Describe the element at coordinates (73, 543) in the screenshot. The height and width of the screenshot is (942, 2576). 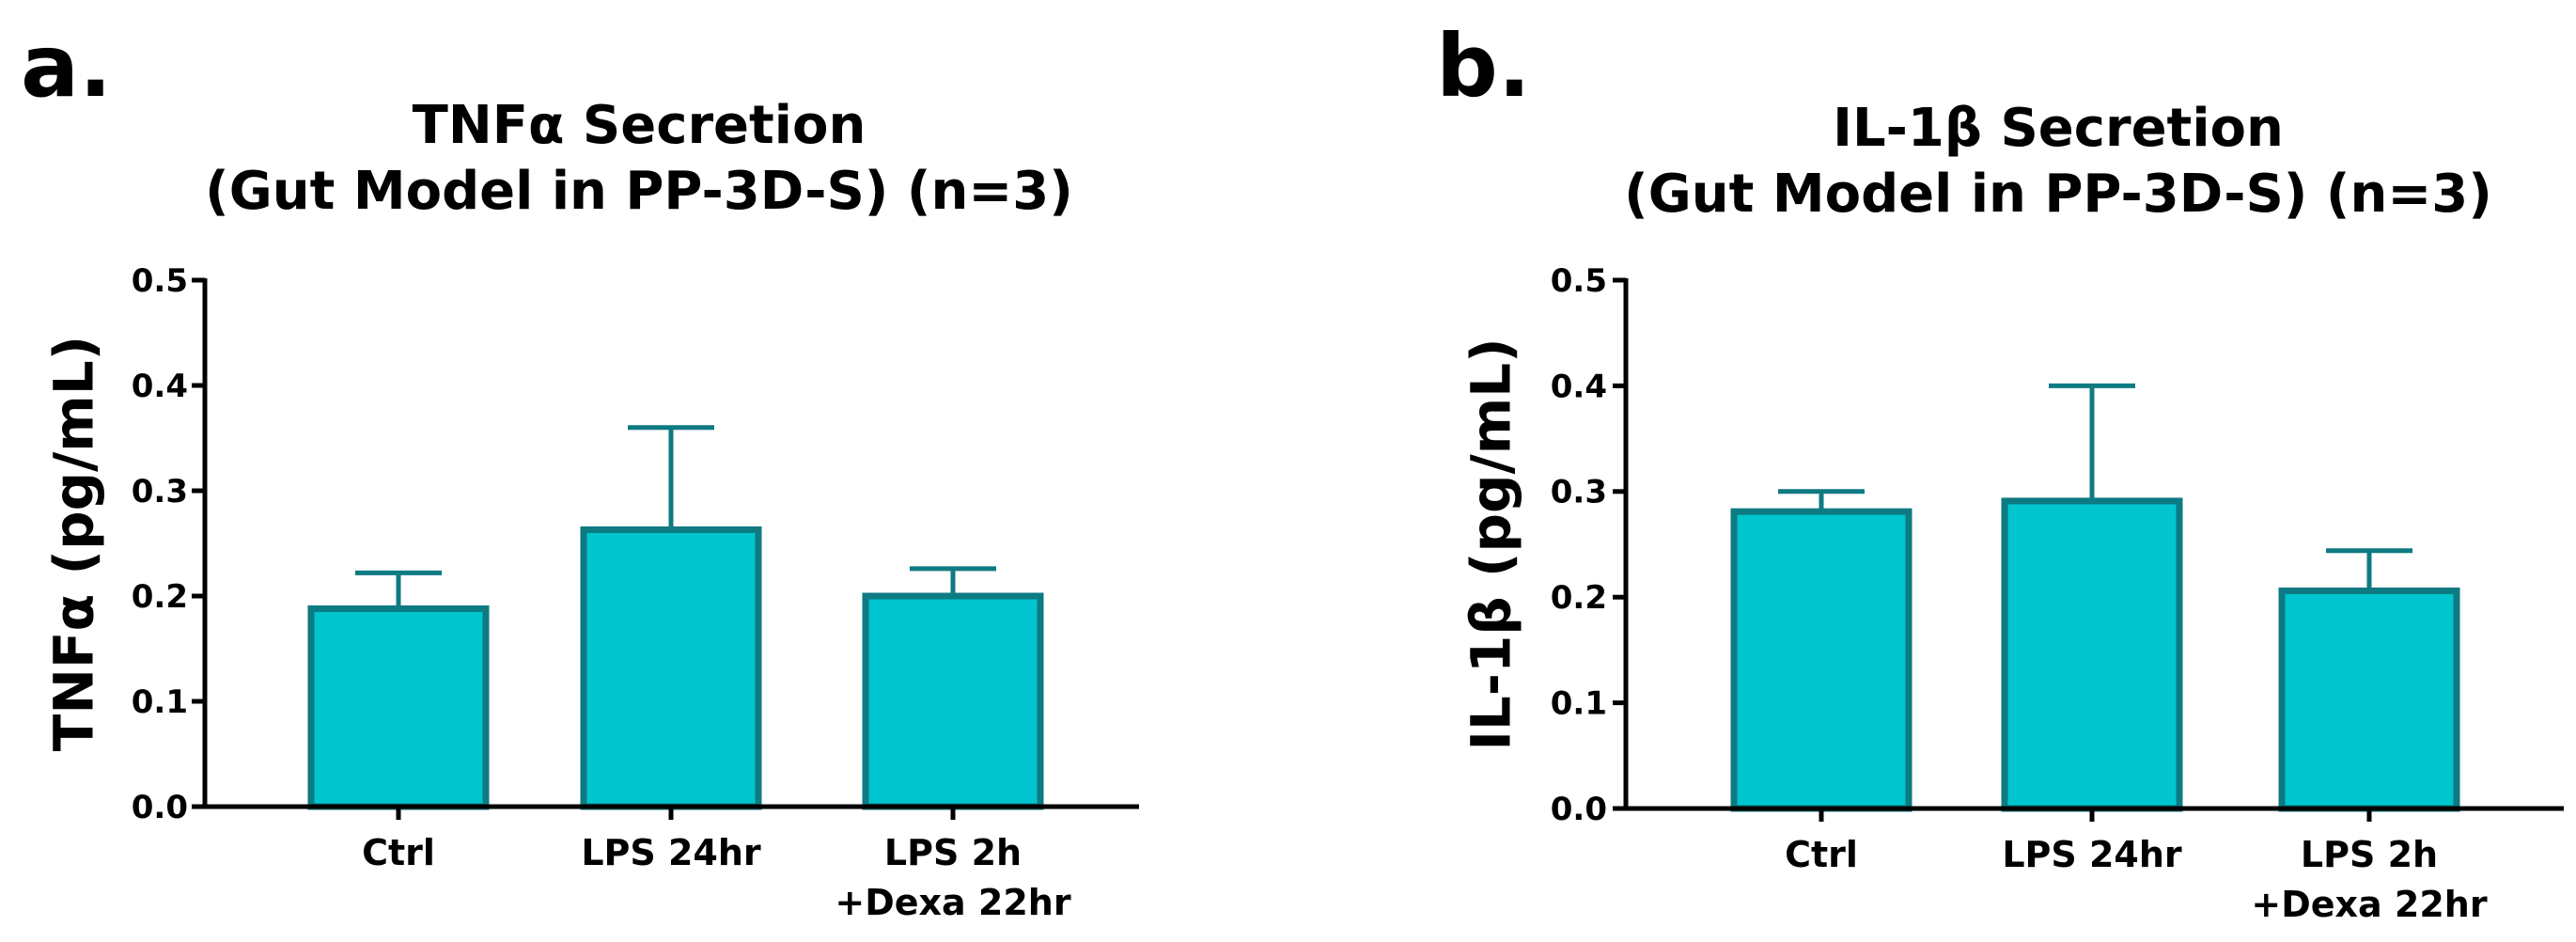
I see `y-axis-label: TNFα (pg/mL)` at that location.